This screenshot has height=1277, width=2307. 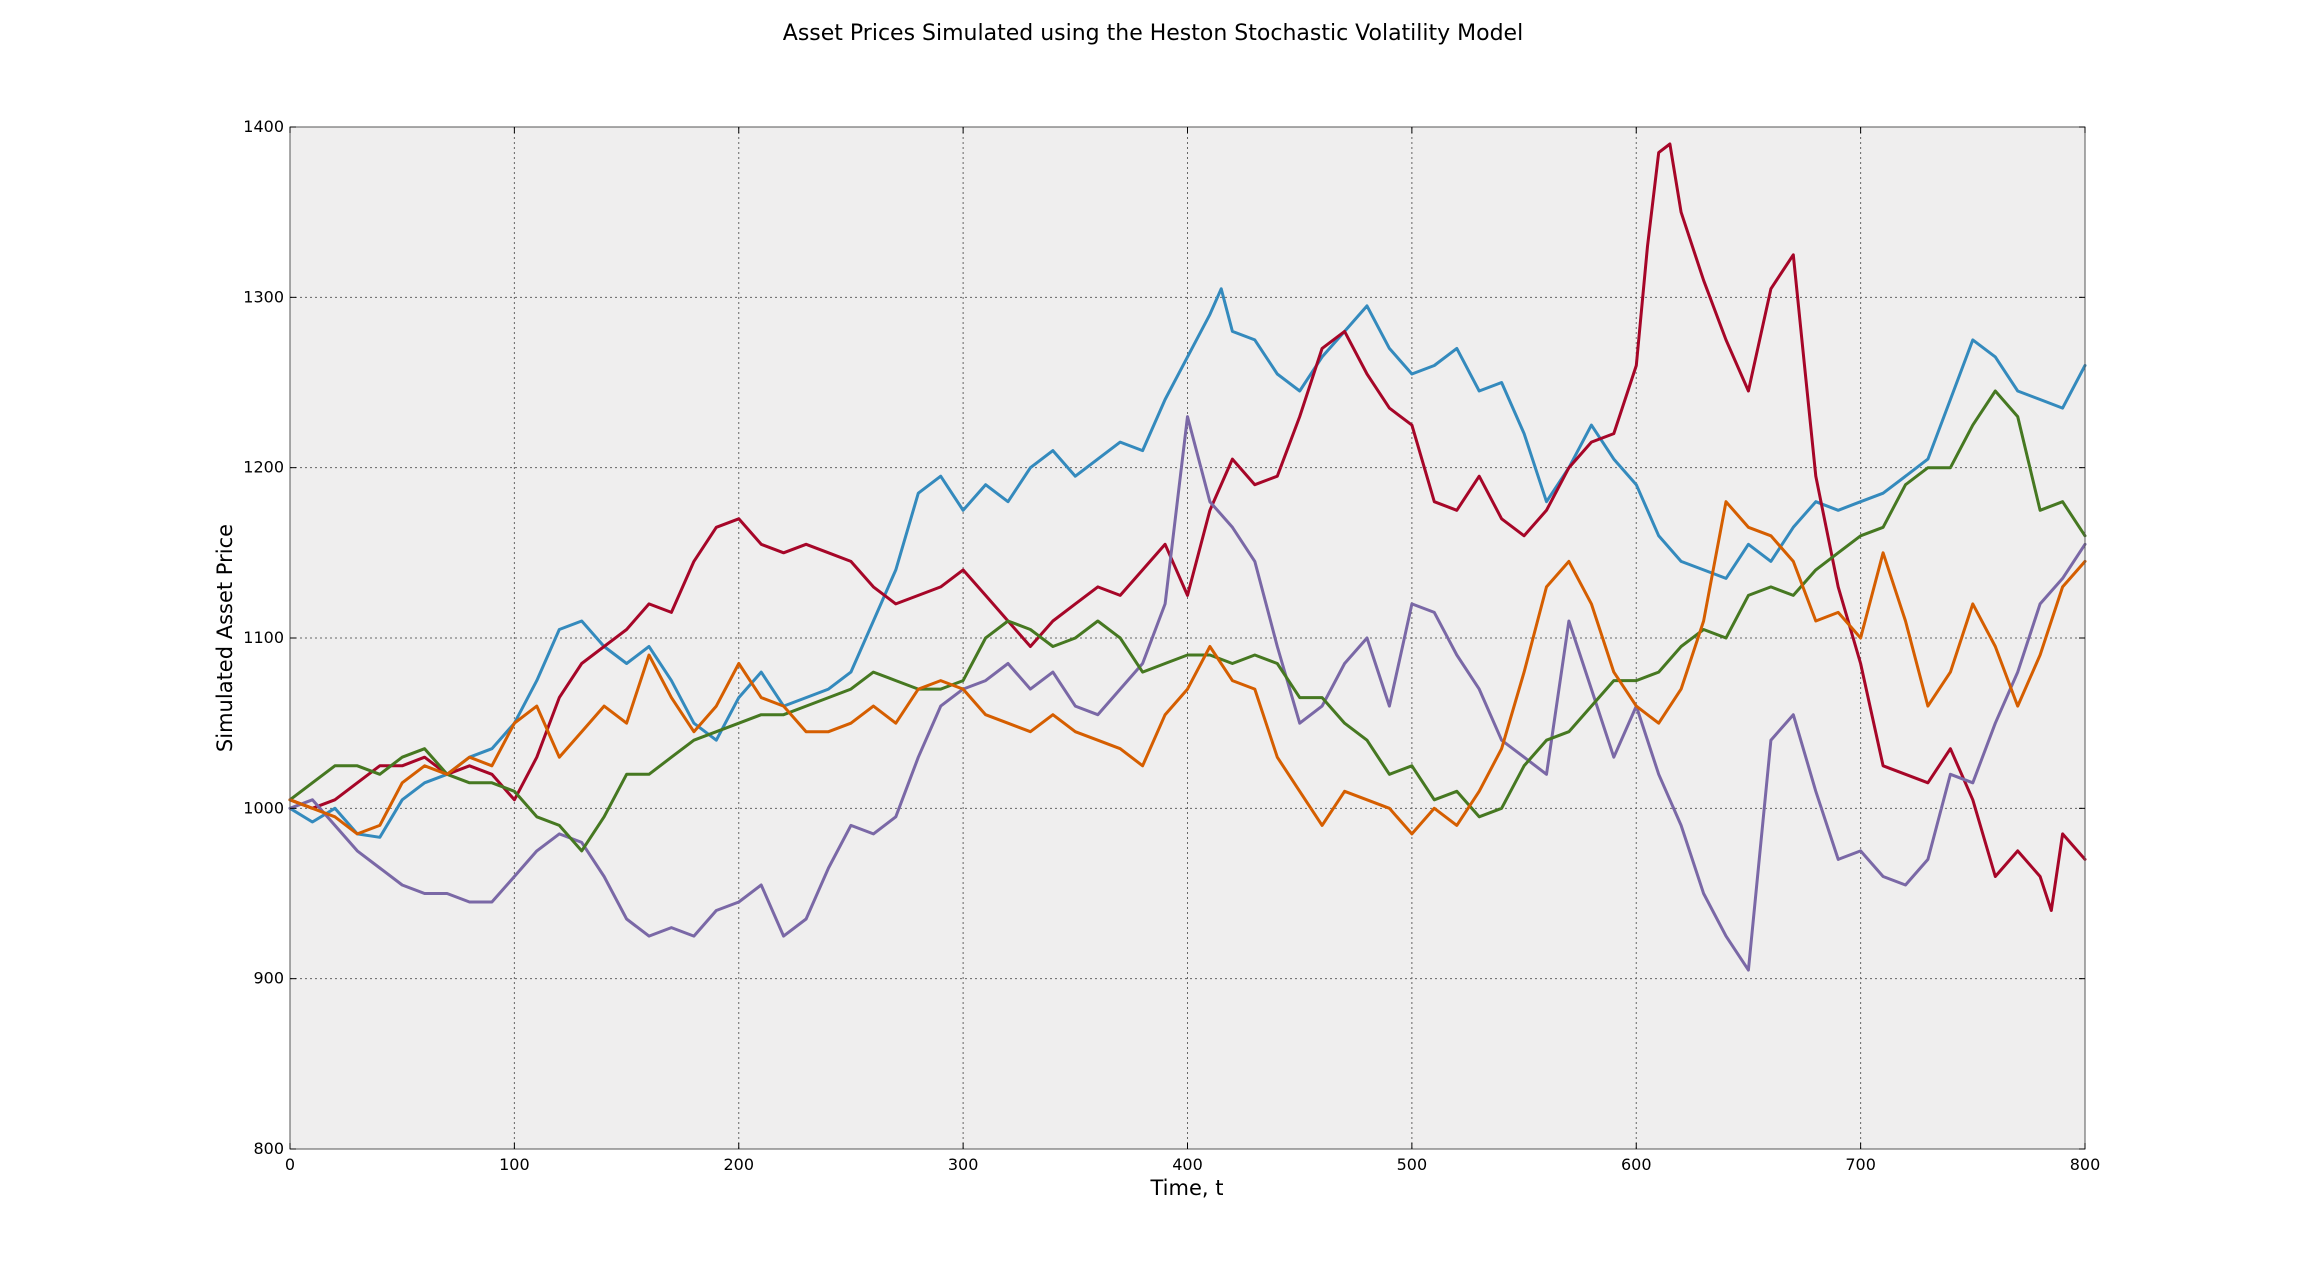 What do you see at coordinates (2085, 1164) in the screenshot?
I see `x-tick-label: 800` at bounding box center [2085, 1164].